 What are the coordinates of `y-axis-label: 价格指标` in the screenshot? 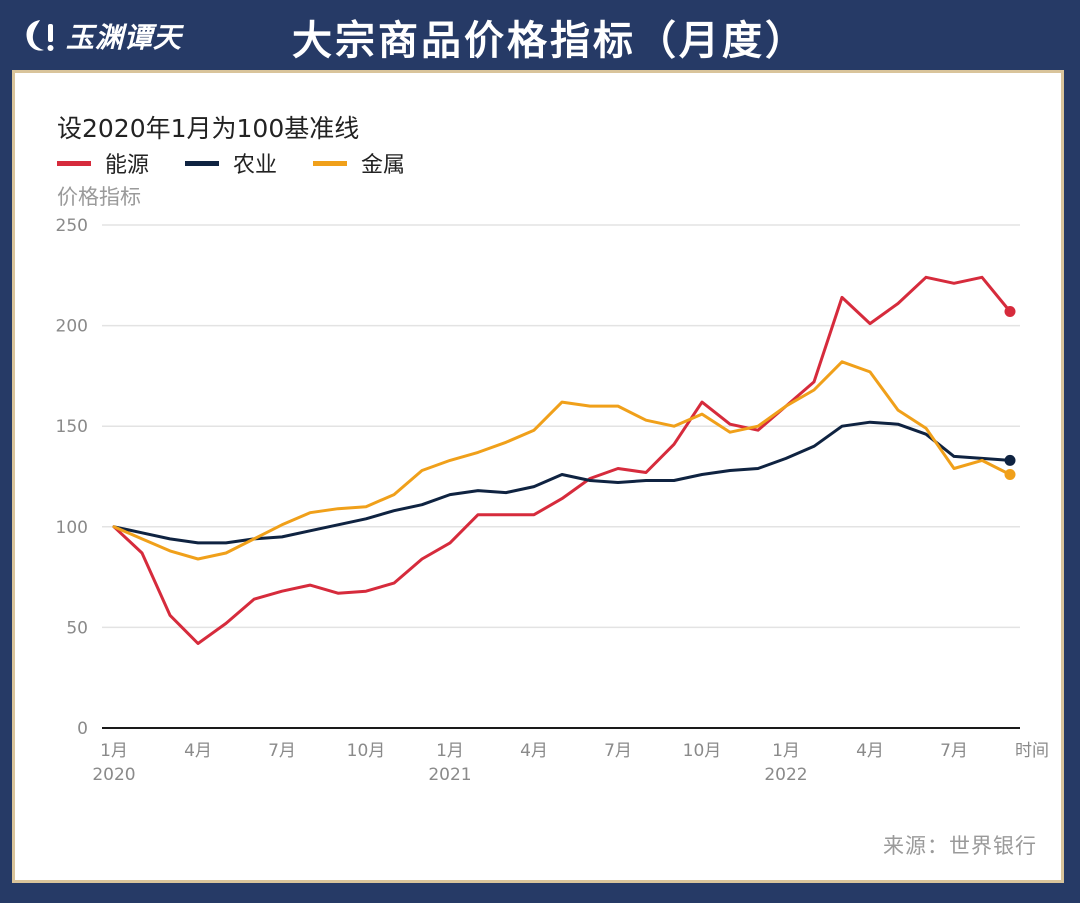 It's located at (99, 197).